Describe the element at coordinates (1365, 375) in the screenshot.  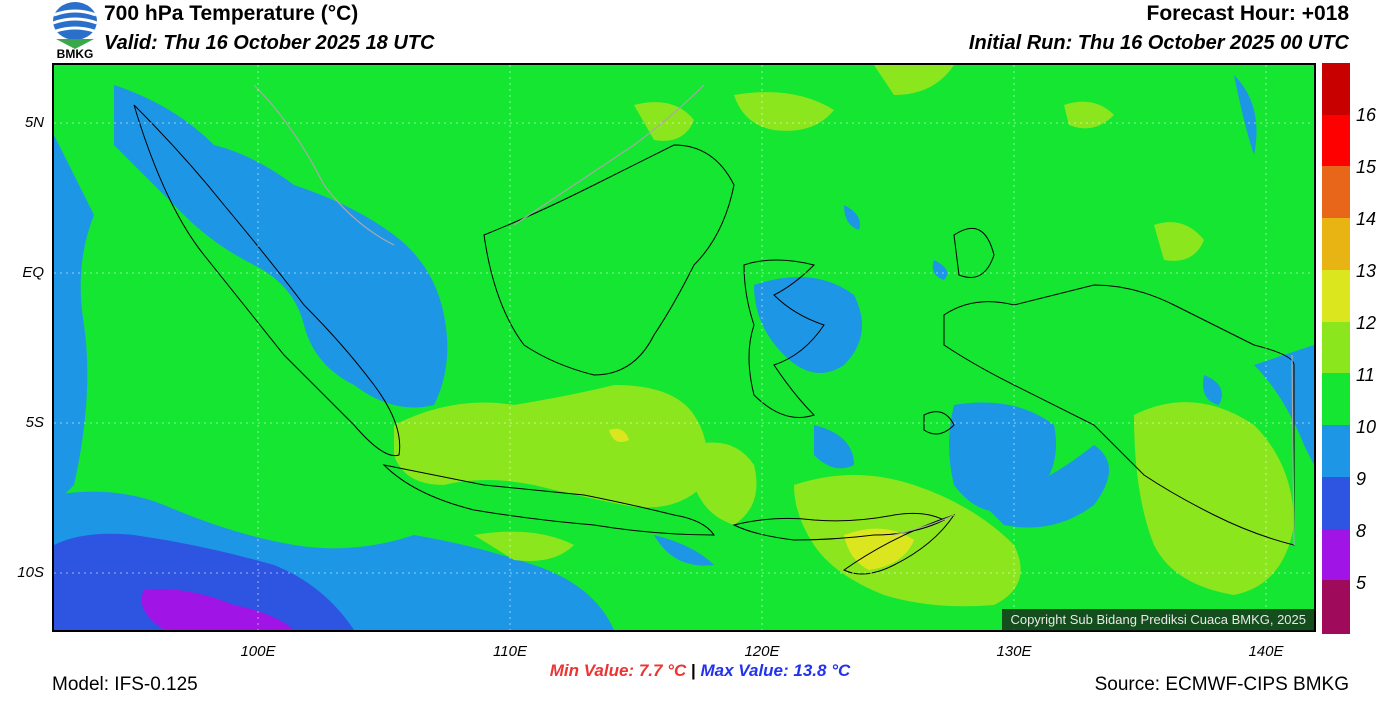
I see `cbar-label-11: 11` at that location.